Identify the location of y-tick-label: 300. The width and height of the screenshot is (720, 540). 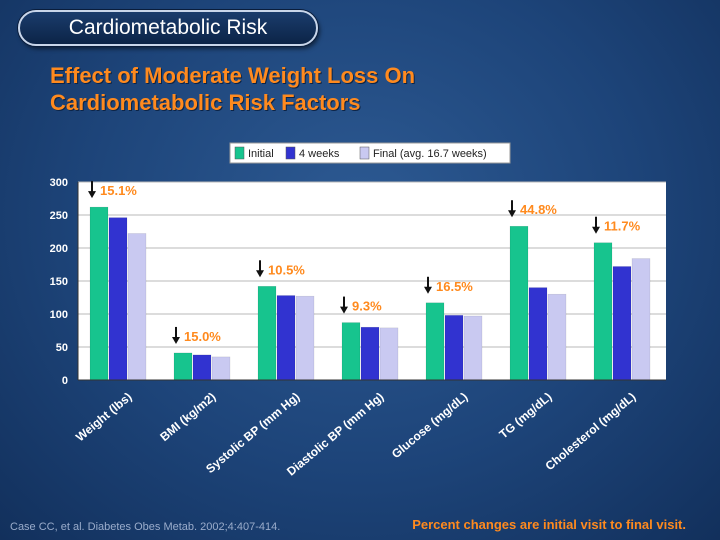
(59, 183).